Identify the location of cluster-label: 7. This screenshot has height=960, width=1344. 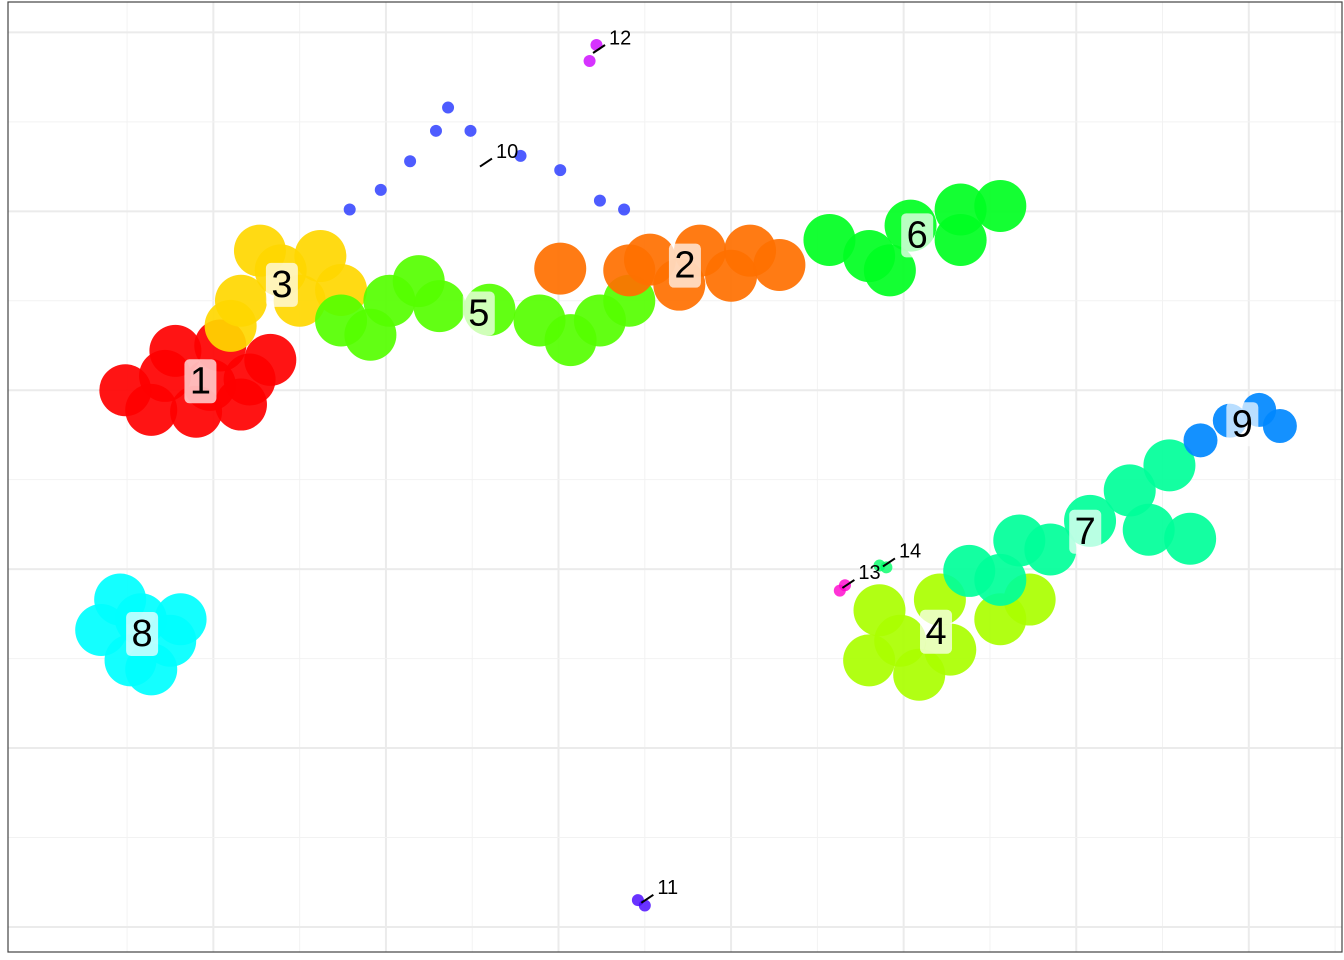
(1085, 532).